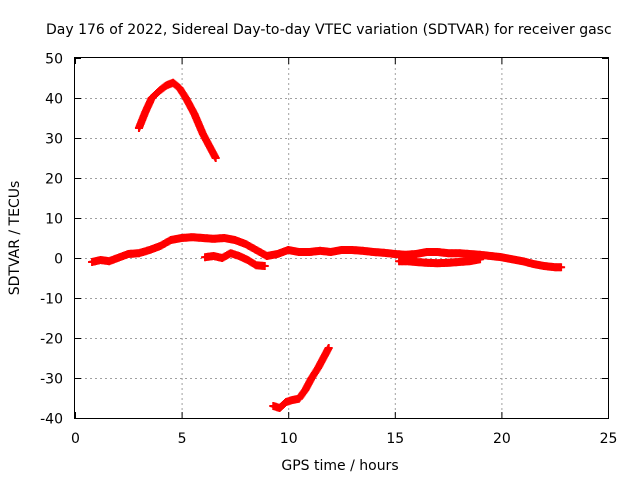 This screenshot has width=640, height=480. Describe the element at coordinates (54, 220) in the screenshot. I see `y-tick-label: 10` at that location.